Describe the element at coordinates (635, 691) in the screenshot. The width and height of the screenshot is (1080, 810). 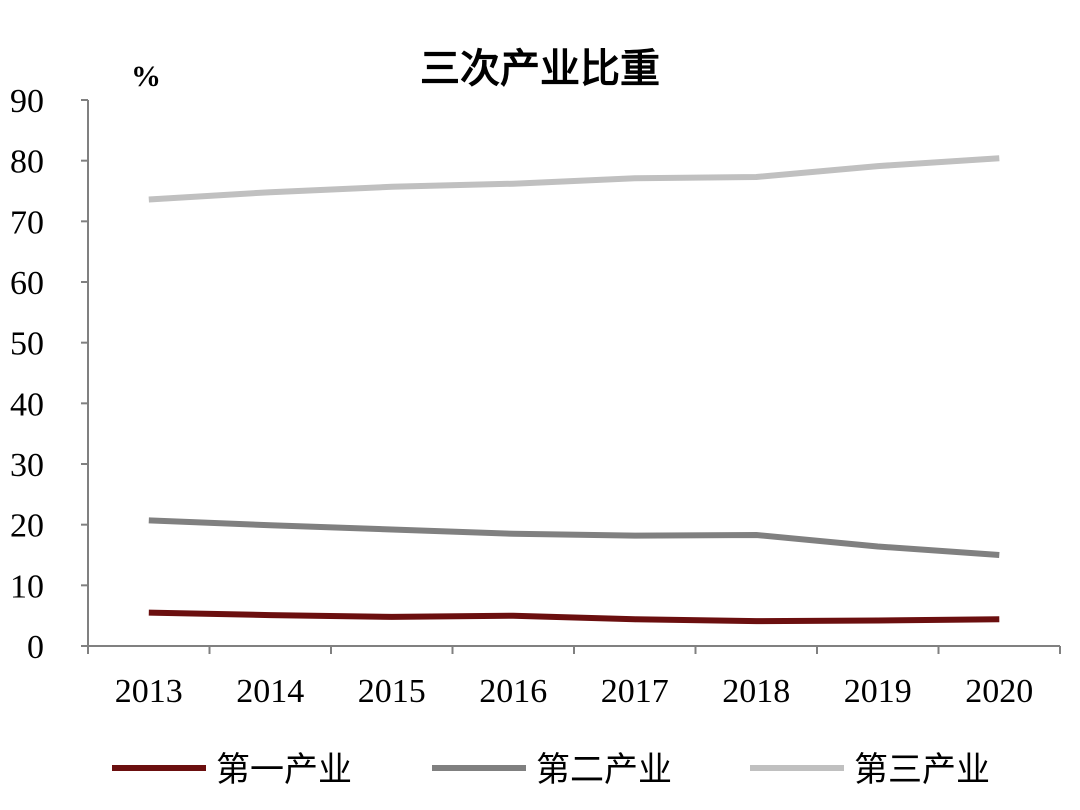
I see `x-tick-label: 2017` at that location.